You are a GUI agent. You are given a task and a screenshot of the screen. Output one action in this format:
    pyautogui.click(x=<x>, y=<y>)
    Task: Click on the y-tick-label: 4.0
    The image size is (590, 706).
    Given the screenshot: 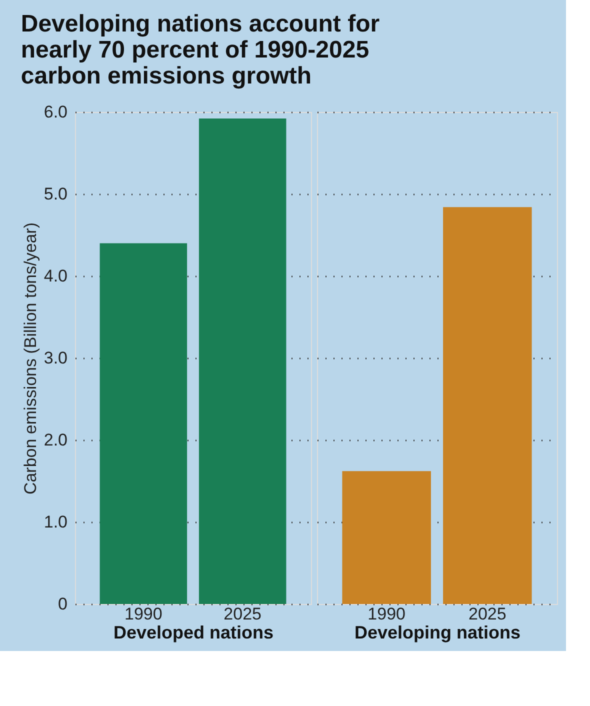 What is the action you would take?
    pyautogui.click(x=56, y=276)
    